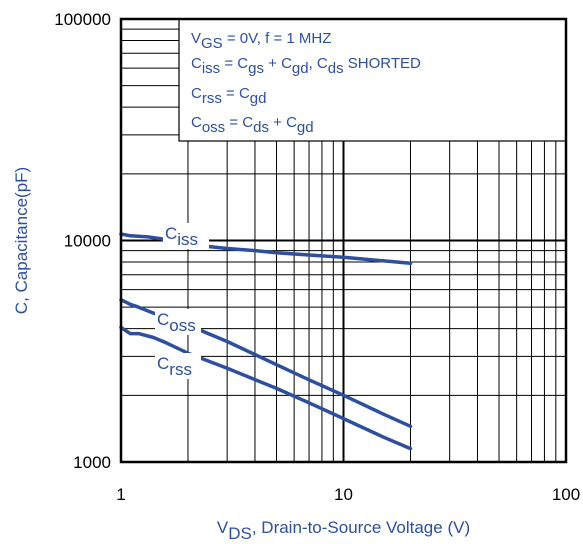 This screenshot has height=544, width=583. What do you see at coordinates (120, 494) in the screenshot?
I see `x-tick-label: 1` at bounding box center [120, 494].